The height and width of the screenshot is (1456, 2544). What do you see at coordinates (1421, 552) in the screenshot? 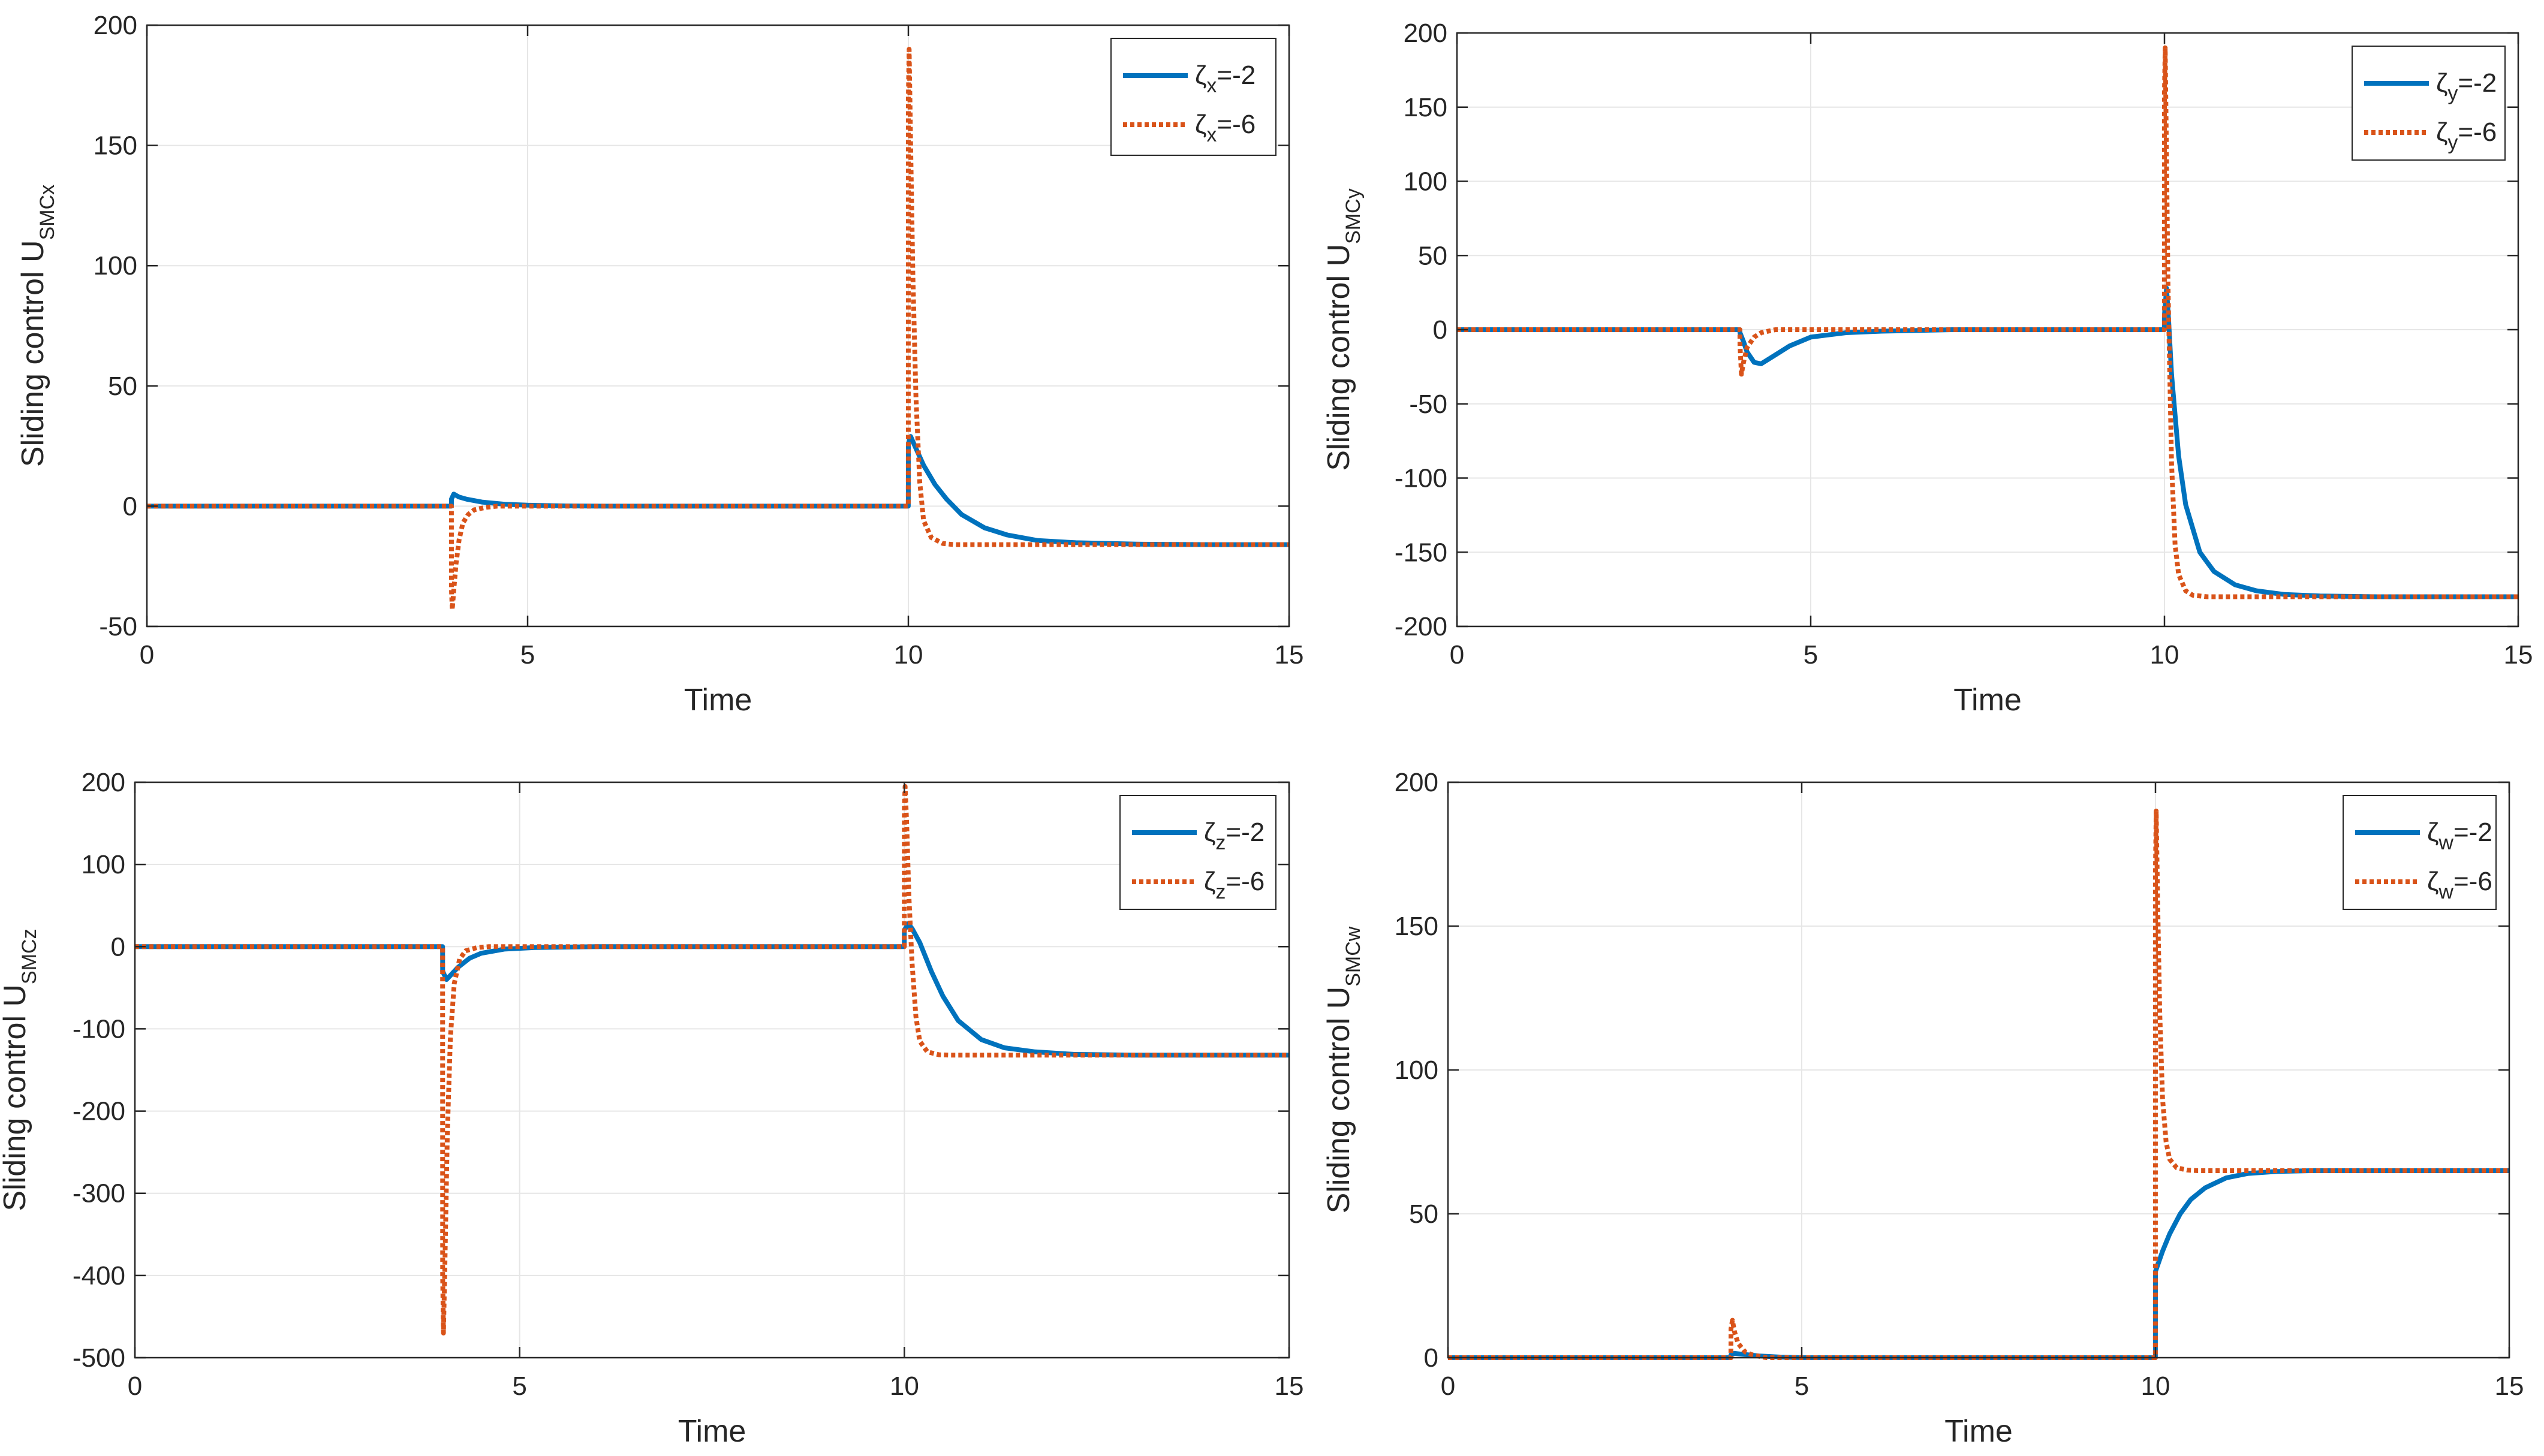
I see `y-tick-label: -150` at bounding box center [1421, 552].